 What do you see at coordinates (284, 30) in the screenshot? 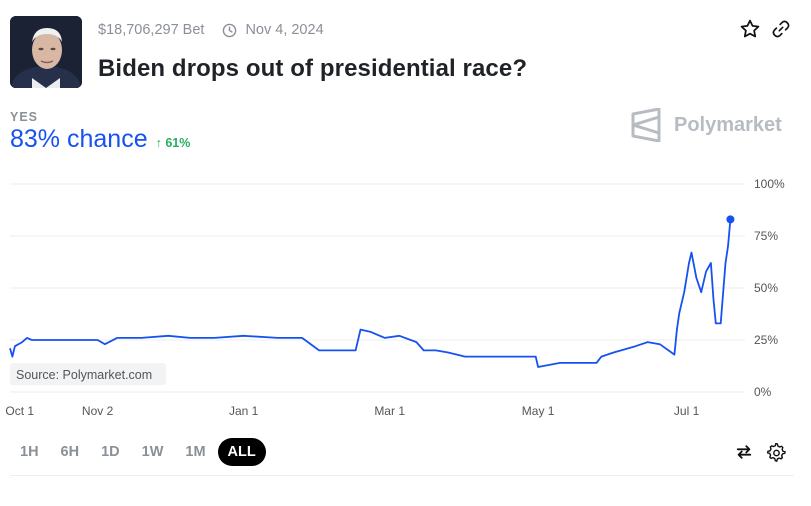
I see `end-date-text: Nov 4, 2024` at bounding box center [284, 30].